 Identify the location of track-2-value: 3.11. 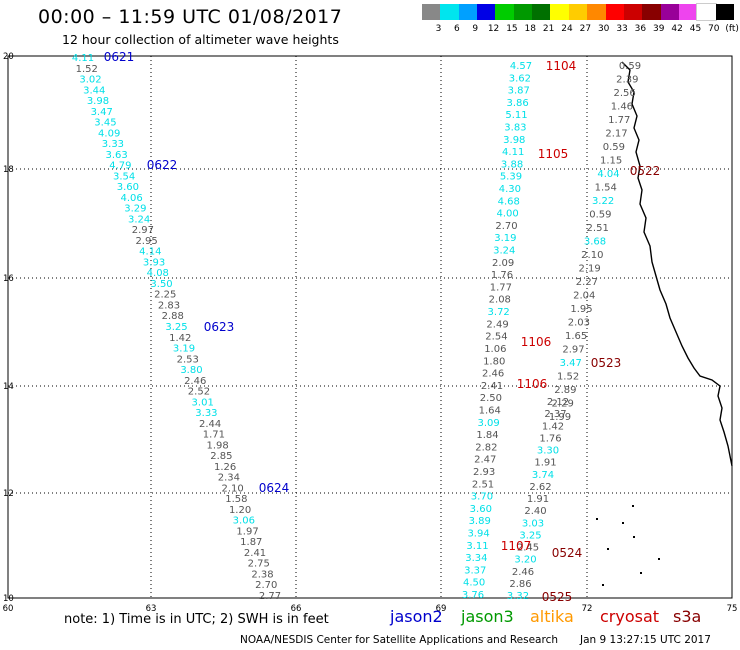
(477, 546).